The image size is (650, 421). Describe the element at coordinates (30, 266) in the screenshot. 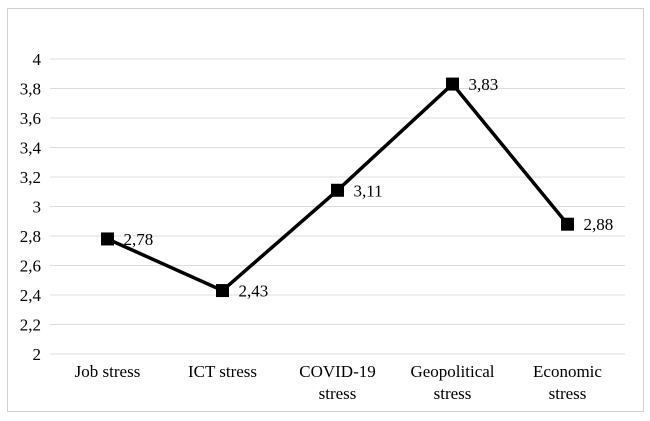

I see `y-axis-tick-label: 2,6` at that location.